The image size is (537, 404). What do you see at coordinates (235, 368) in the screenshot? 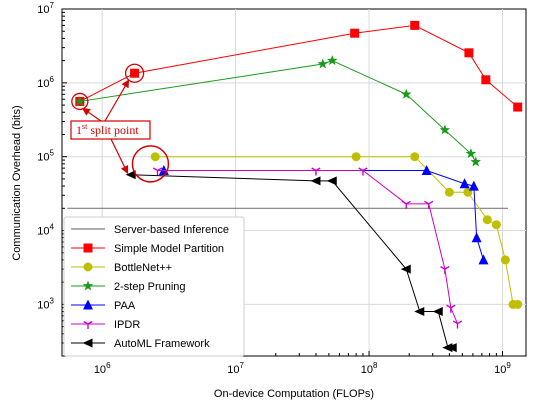
I see `x-tick-label: 10⁷` at bounding box center [235, 368].